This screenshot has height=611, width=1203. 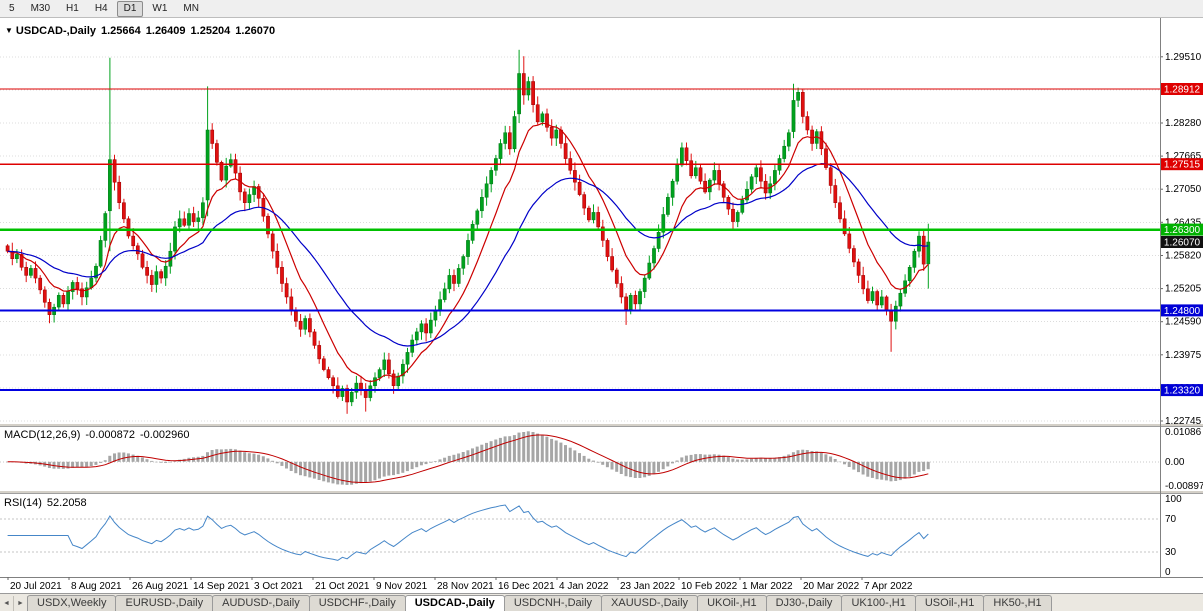 I want to click on svg-text: 28 Nov 2021, so click(x=465, y=586).